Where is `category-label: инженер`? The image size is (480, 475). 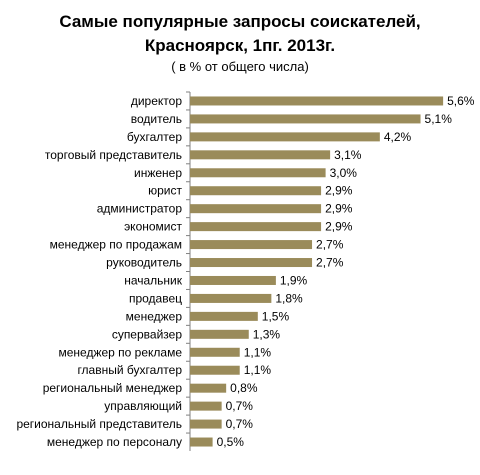
category-label: инженер is located at coordinates (158, 173).